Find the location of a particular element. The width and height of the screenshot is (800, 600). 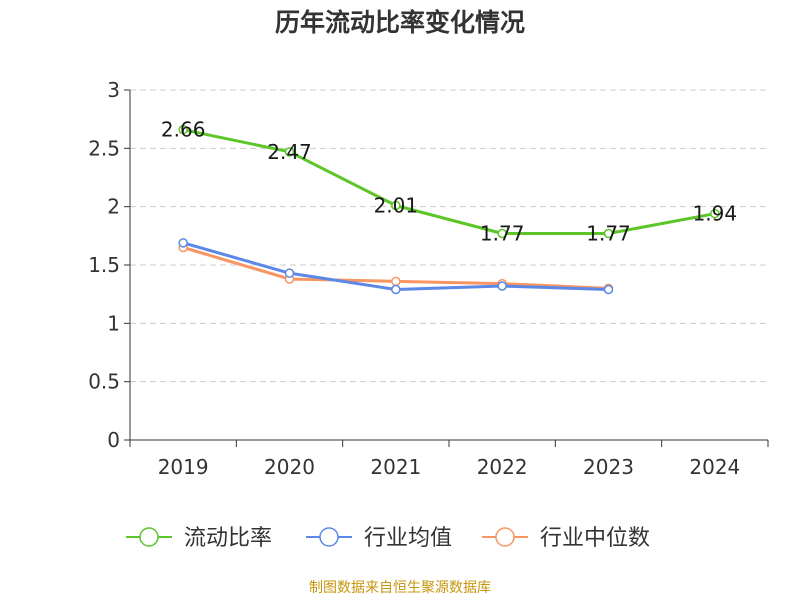

legend-item: 行业均值 is located at coordinates (379, 538).